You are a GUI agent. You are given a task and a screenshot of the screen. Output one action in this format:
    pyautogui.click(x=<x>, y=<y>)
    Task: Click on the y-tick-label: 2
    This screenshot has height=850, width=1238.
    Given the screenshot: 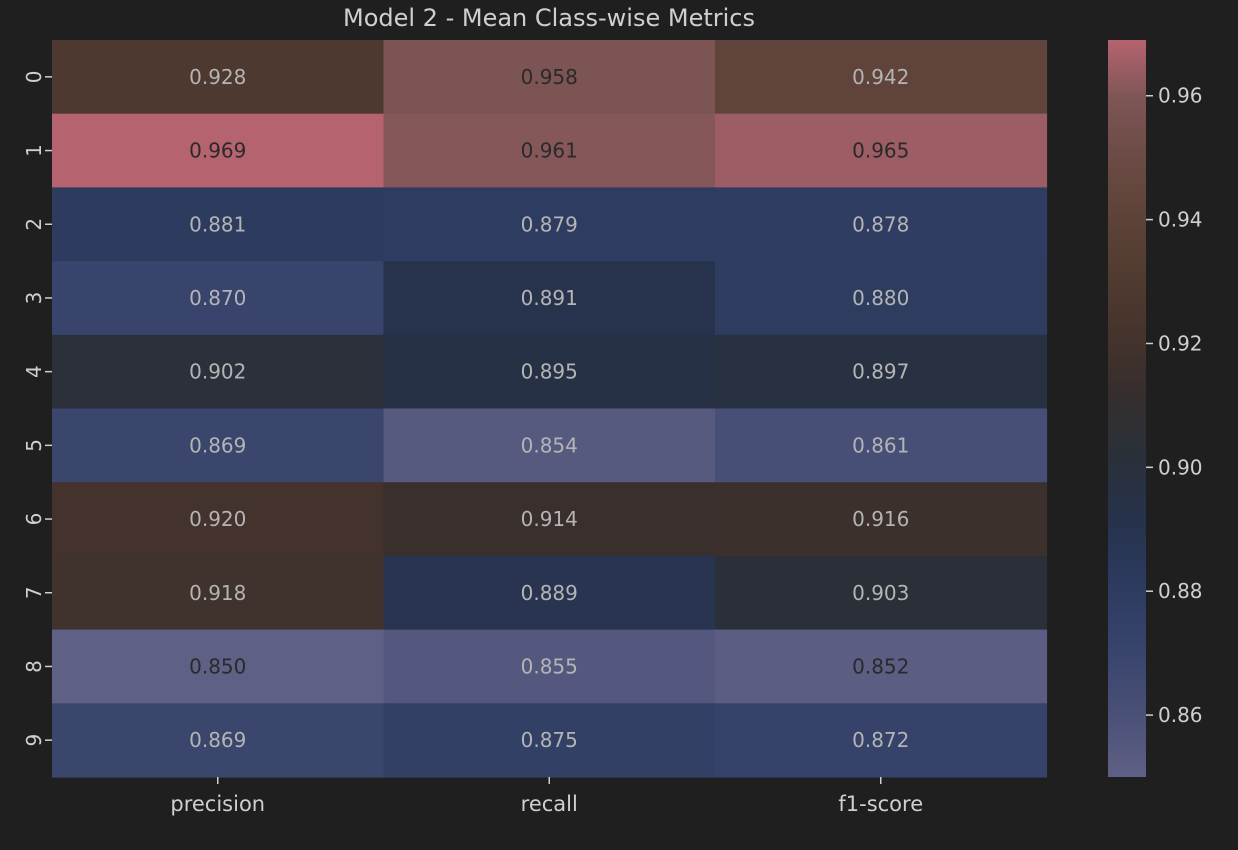 What is the action you would take?
    pyautogui.click(x=34, y=224)
    